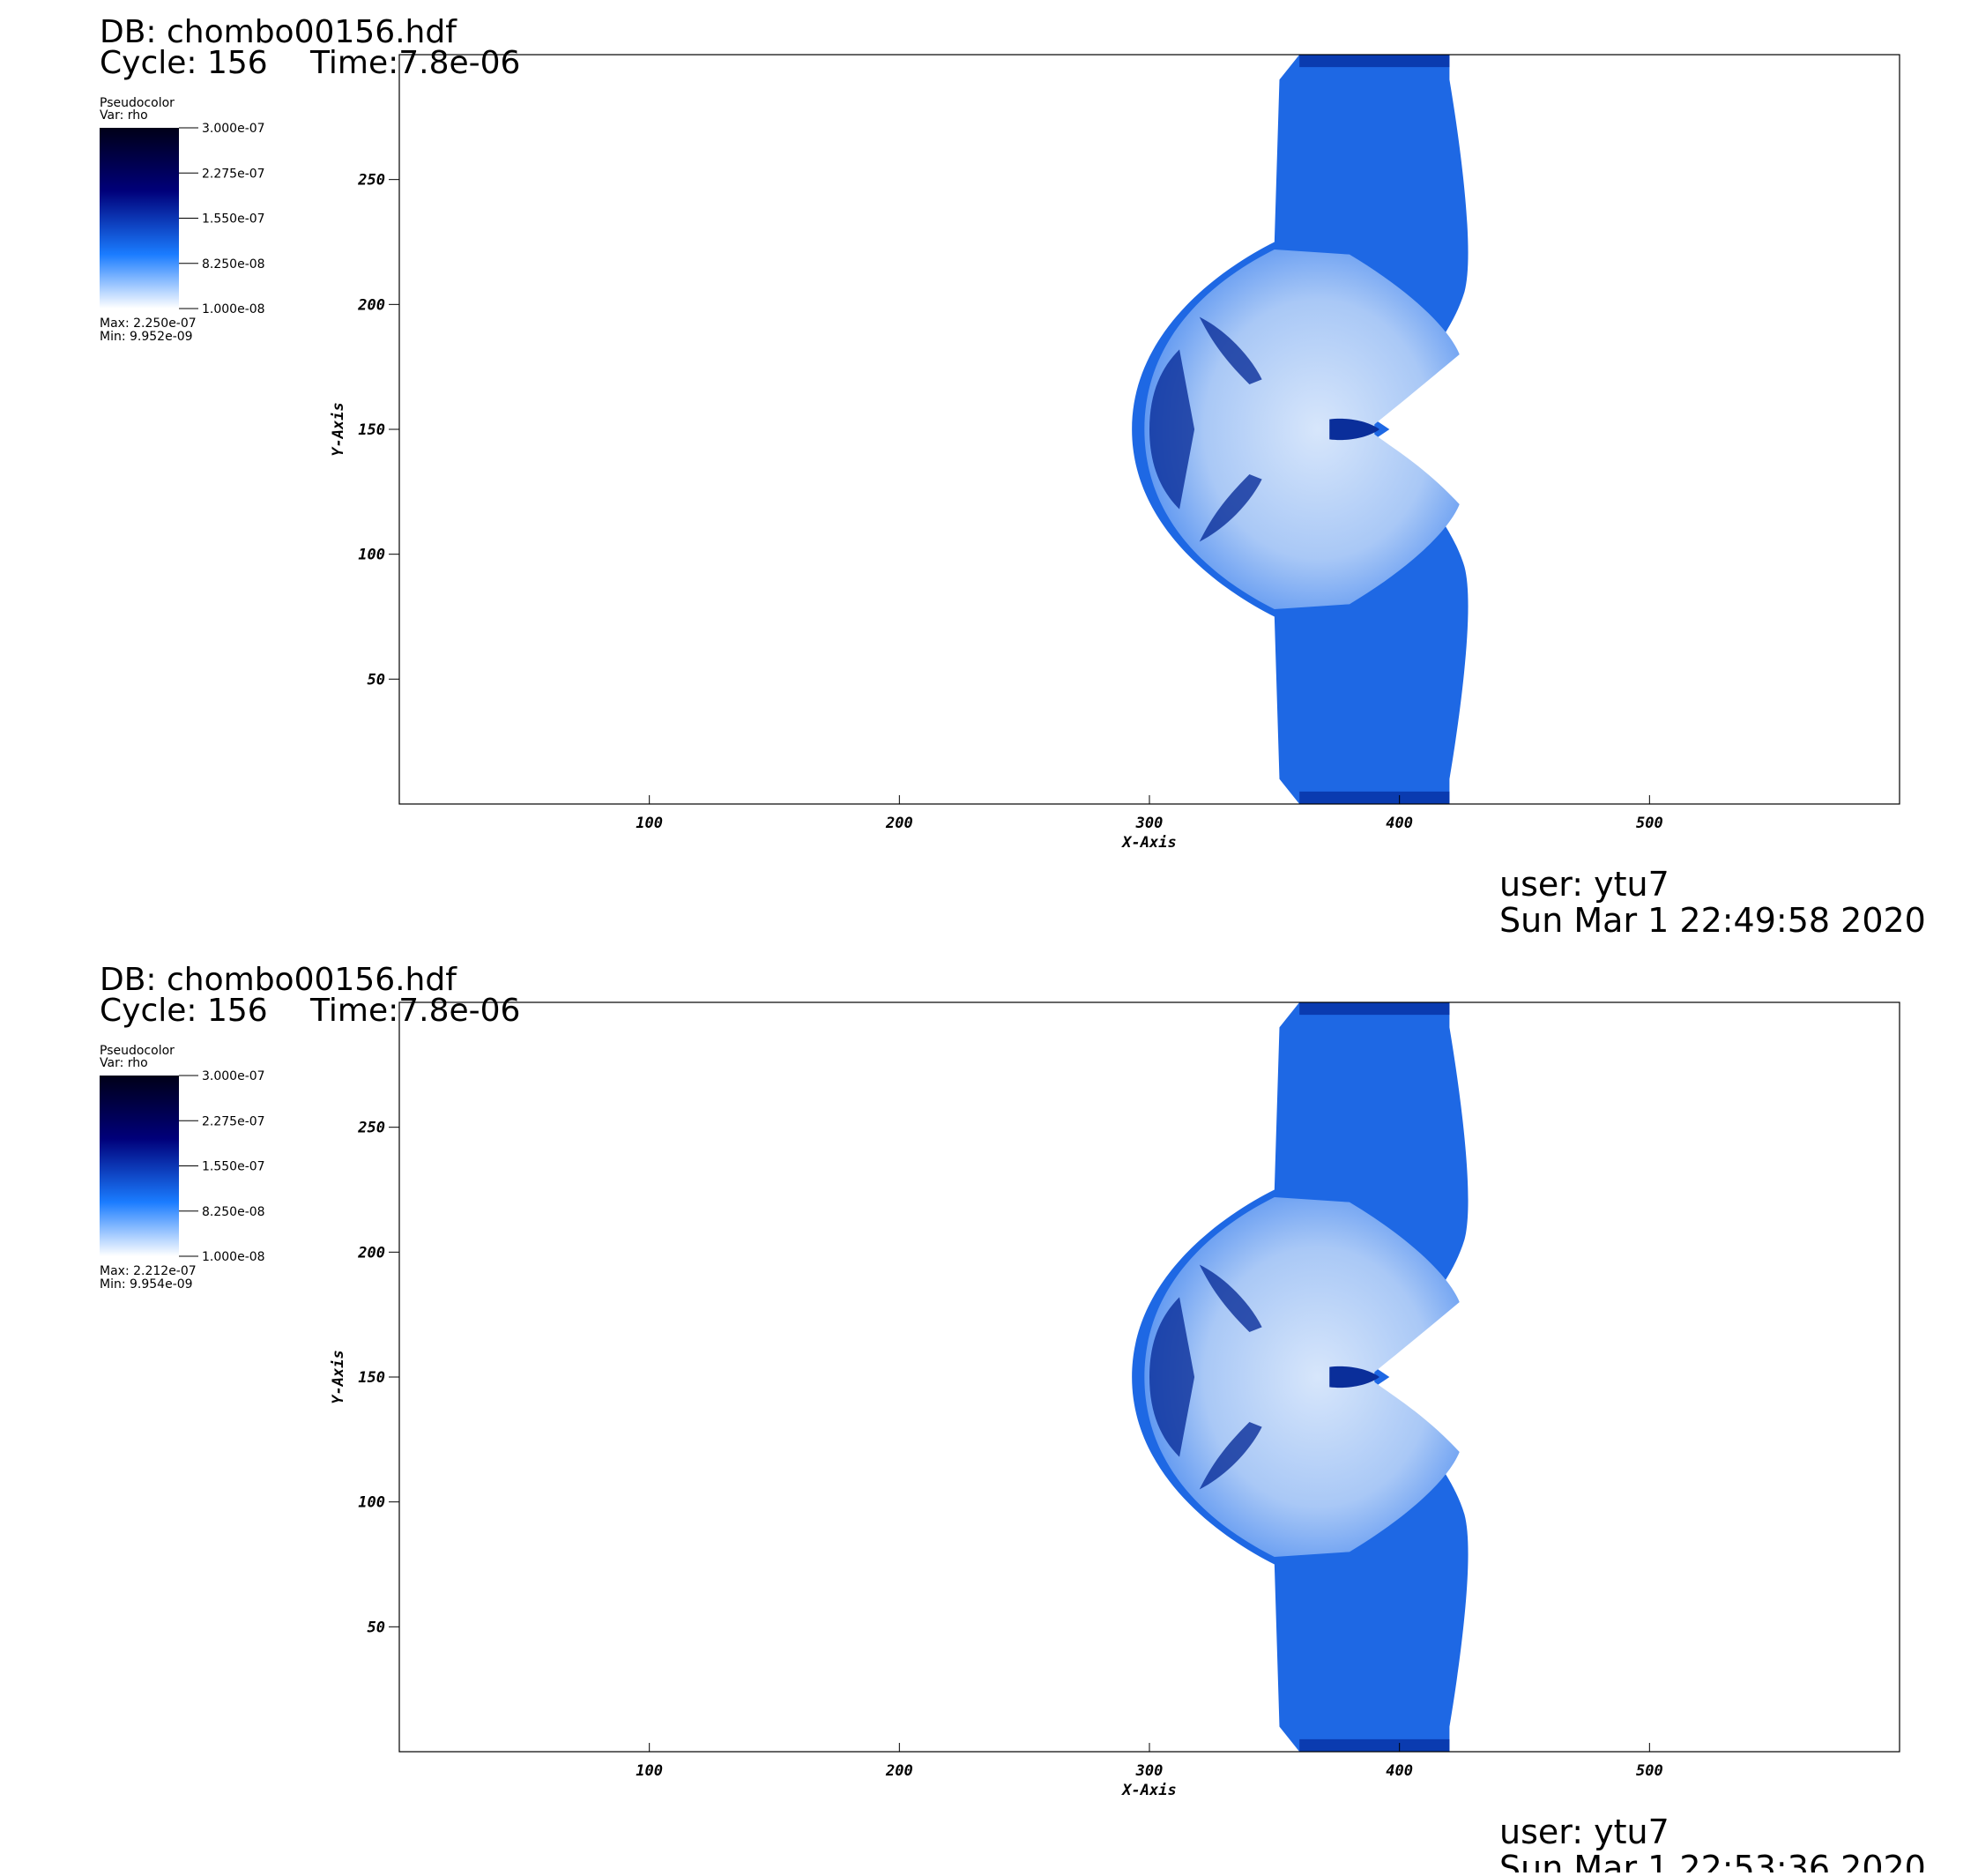  What do you see at coordinates (1712, 920) in the screenshot?
I see `date-label: Sun Mar 1 22:49:58 2020` at bounding box center [1712, 920].